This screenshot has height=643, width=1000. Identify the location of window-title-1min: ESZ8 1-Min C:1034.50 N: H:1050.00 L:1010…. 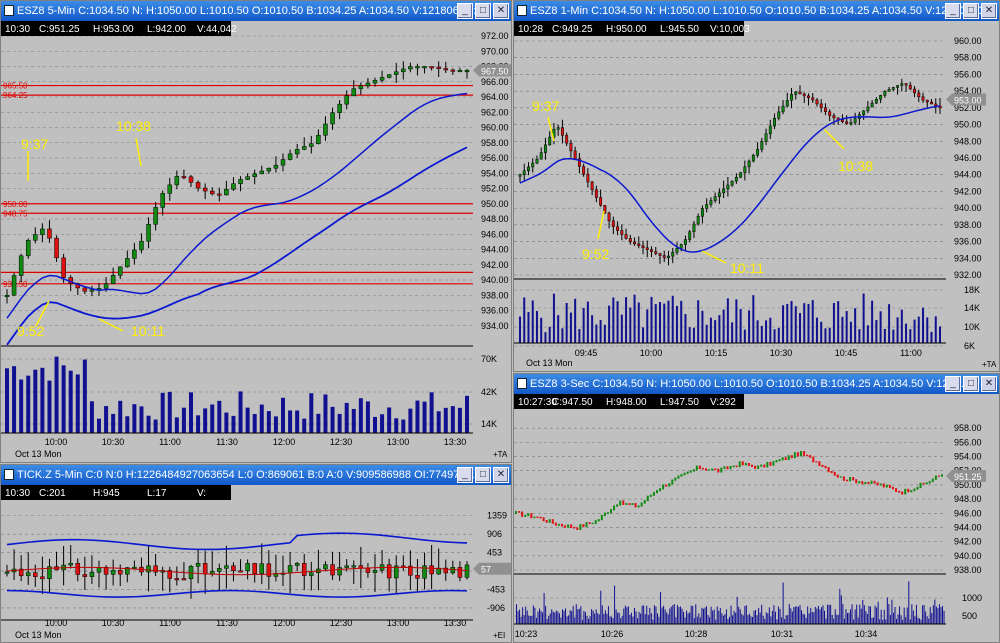
(756, 11).